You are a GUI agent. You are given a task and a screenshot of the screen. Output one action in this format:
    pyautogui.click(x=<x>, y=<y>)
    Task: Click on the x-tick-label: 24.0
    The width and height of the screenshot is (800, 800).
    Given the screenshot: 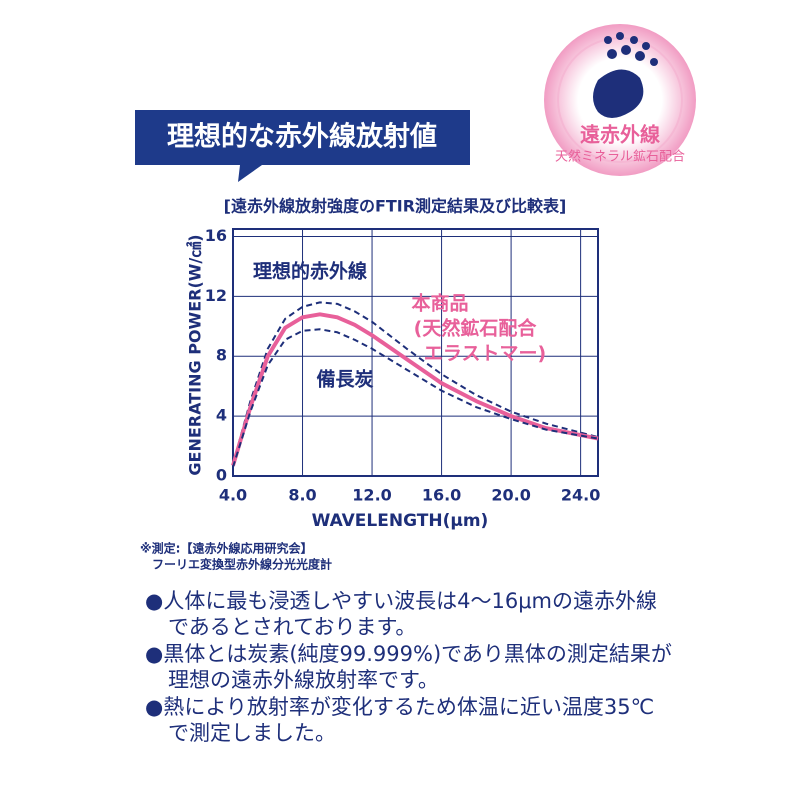 What is the action you would take?
    pyautogui.click(x=580, y=495)
    